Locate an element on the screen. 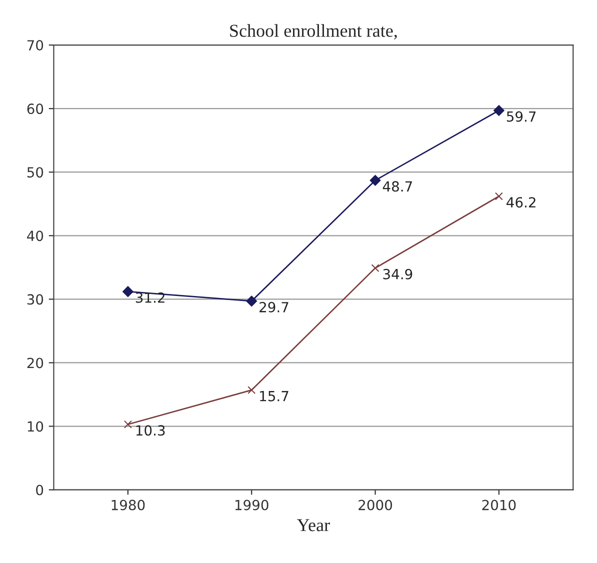 The image size is (597, 563). x-tick-label: 1980 is located at coordinates (128, 505).